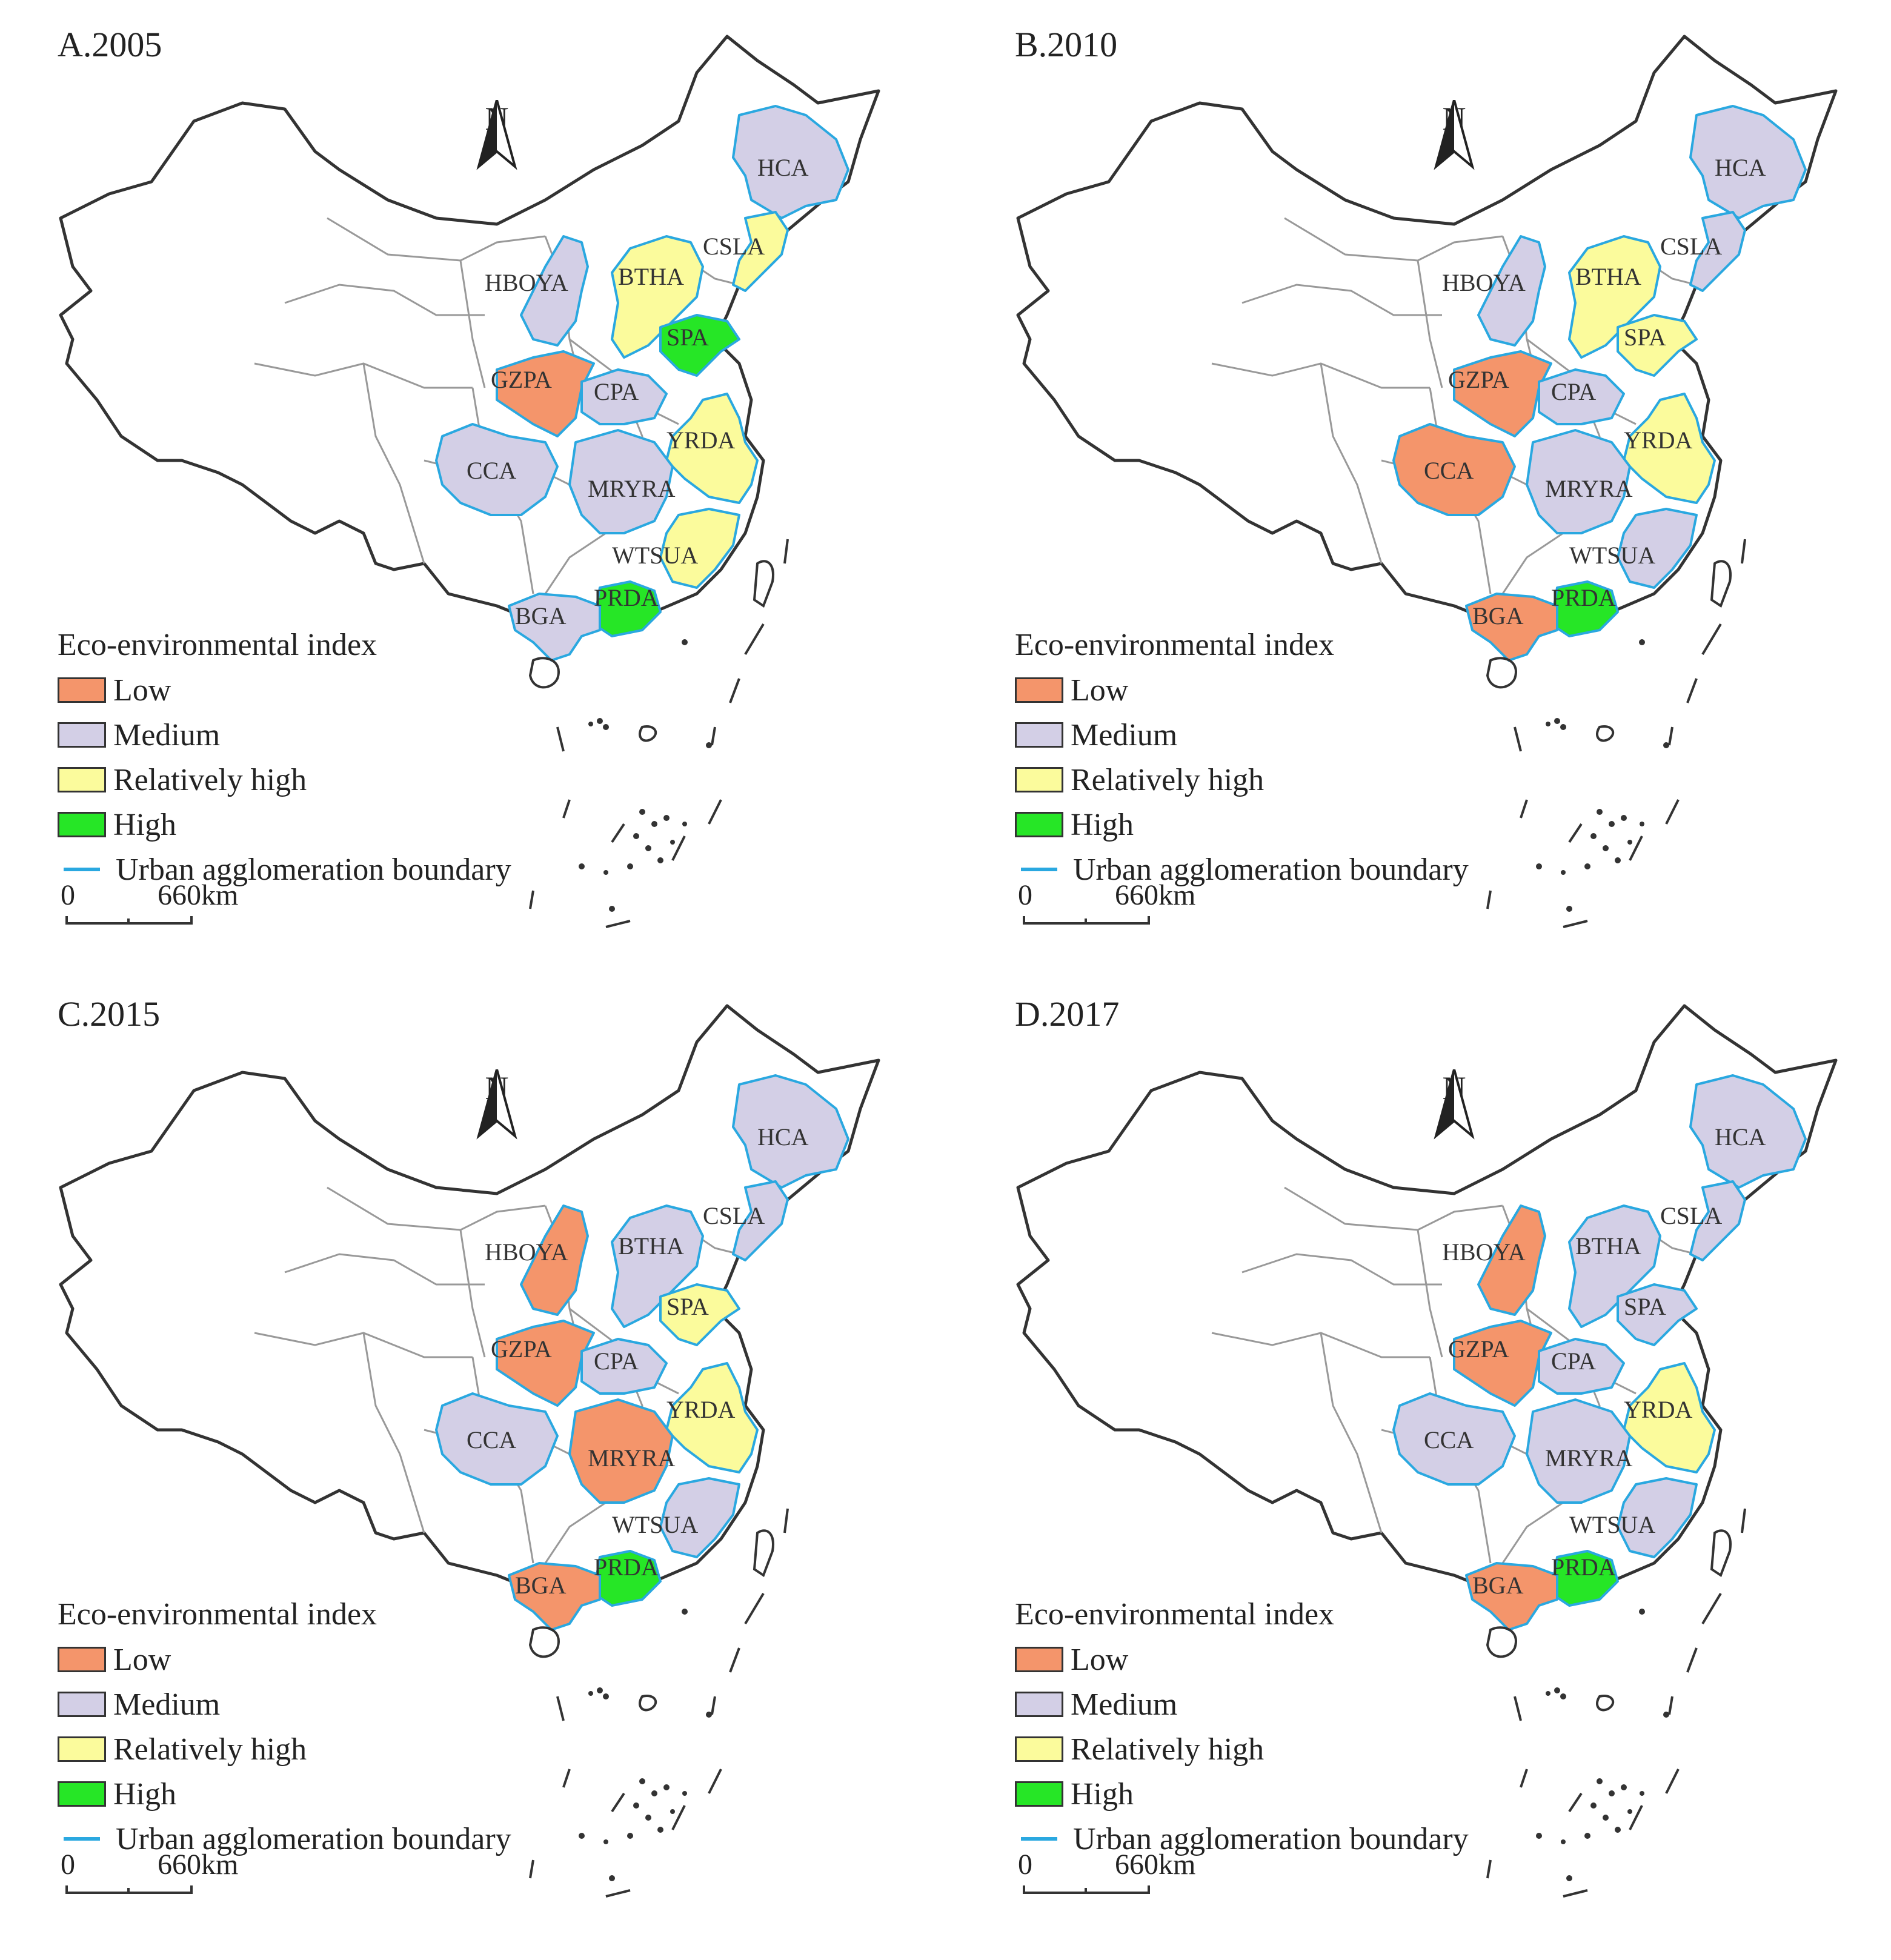 This screenshot has height=1960, width=1891. Describe the element at coordinates (621, 1451) in the screenshot. I see `region-mryra` at that location.